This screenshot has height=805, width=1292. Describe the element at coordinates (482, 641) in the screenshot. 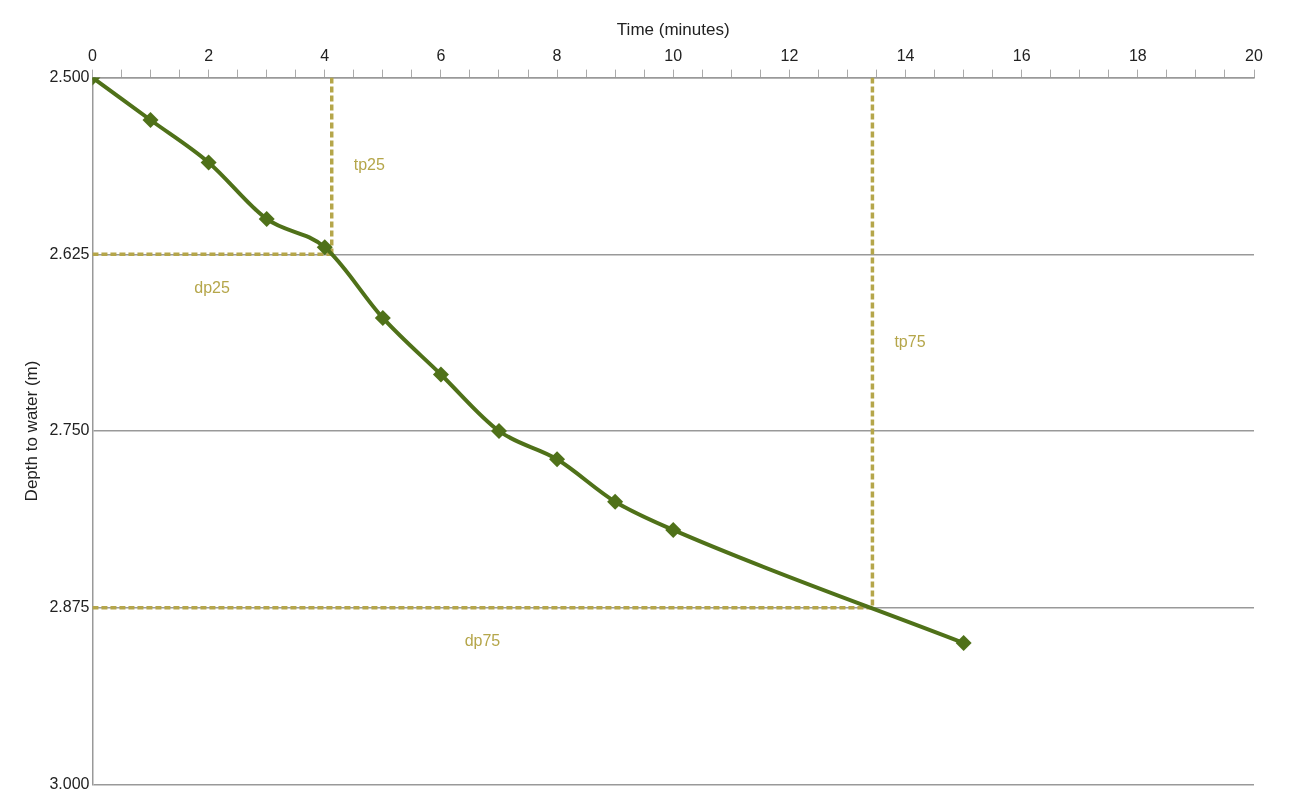

I see `series-label: dp75` at that location.